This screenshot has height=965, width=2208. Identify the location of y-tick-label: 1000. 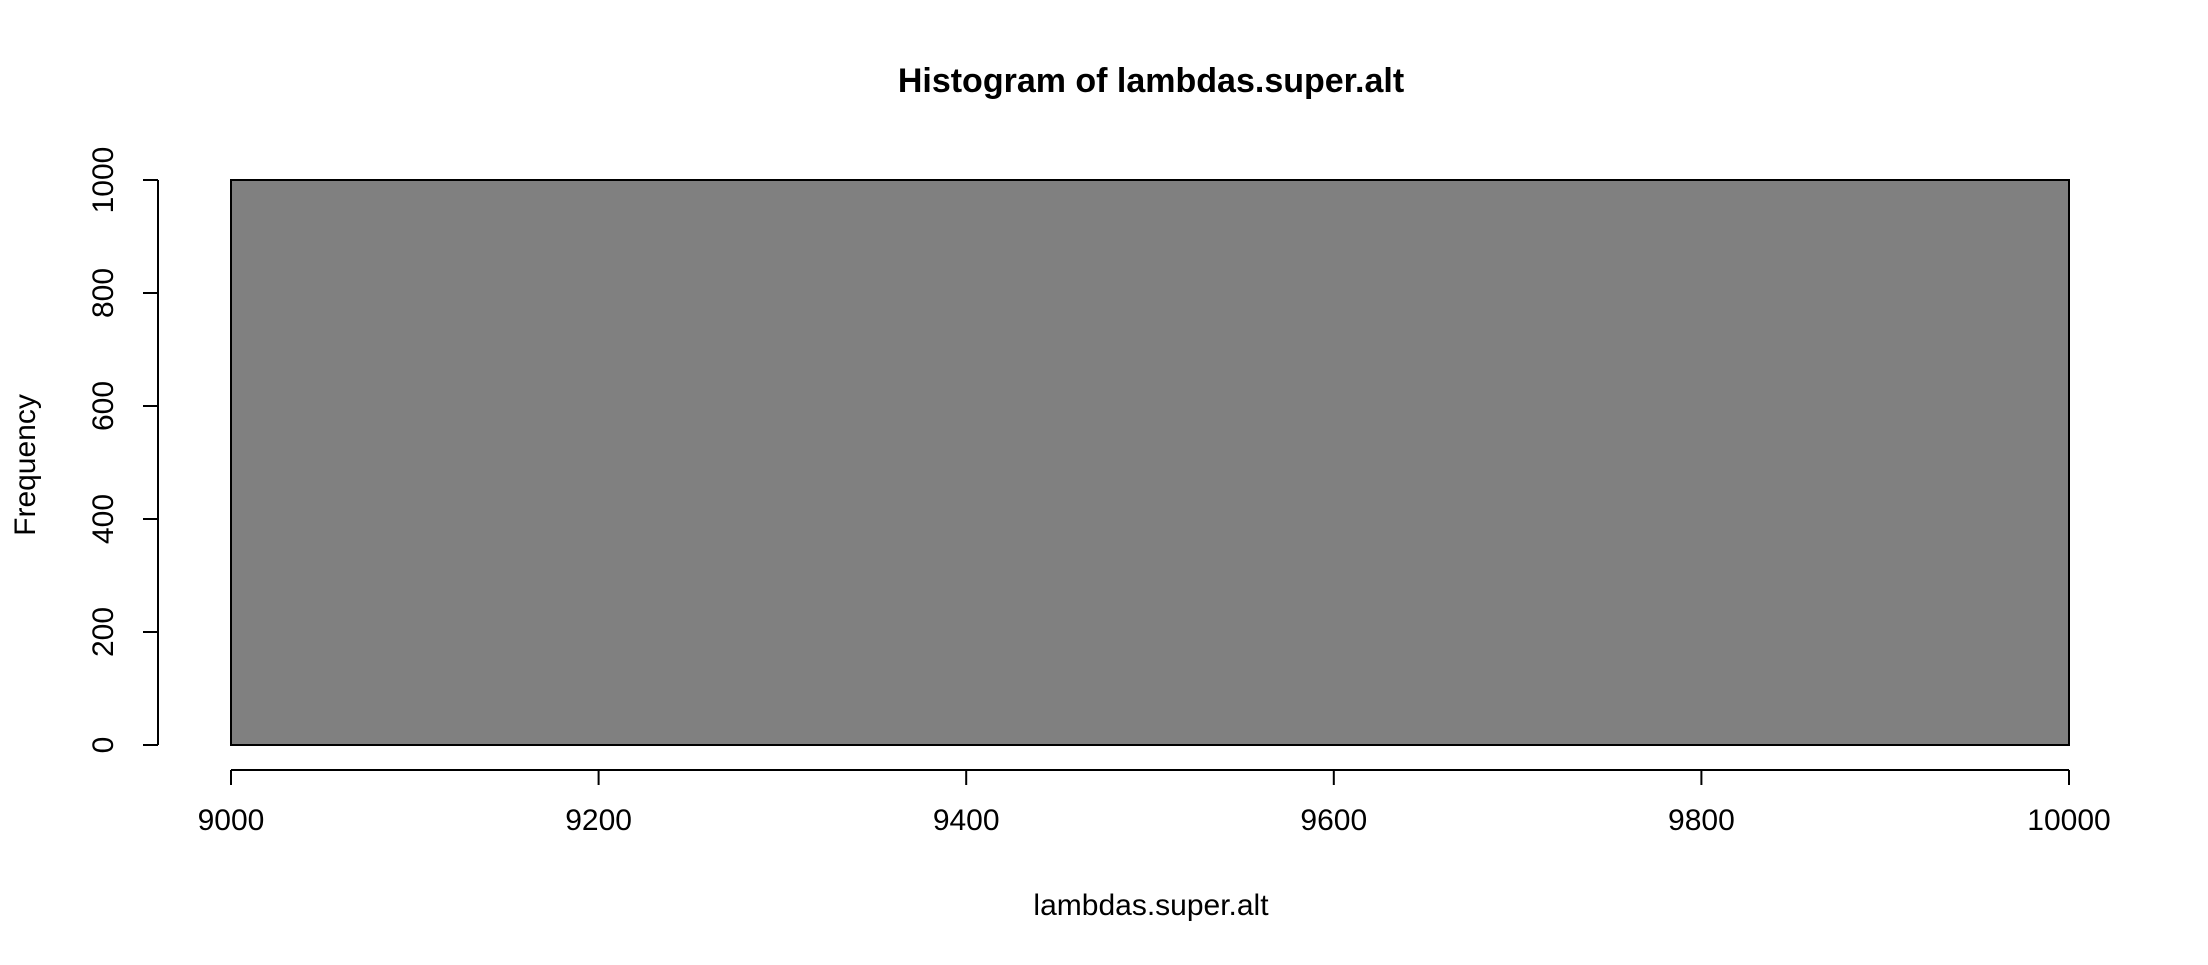
(103, 180).